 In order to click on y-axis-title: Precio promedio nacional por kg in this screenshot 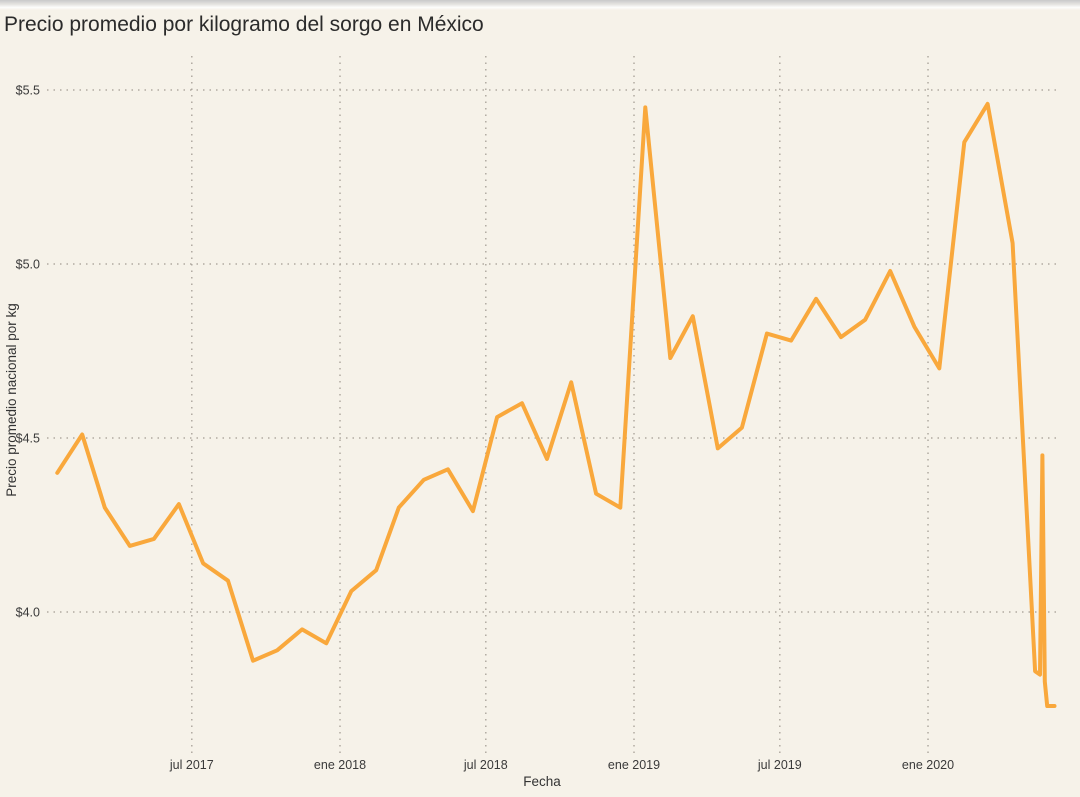, I will do `click(11, 400)`.